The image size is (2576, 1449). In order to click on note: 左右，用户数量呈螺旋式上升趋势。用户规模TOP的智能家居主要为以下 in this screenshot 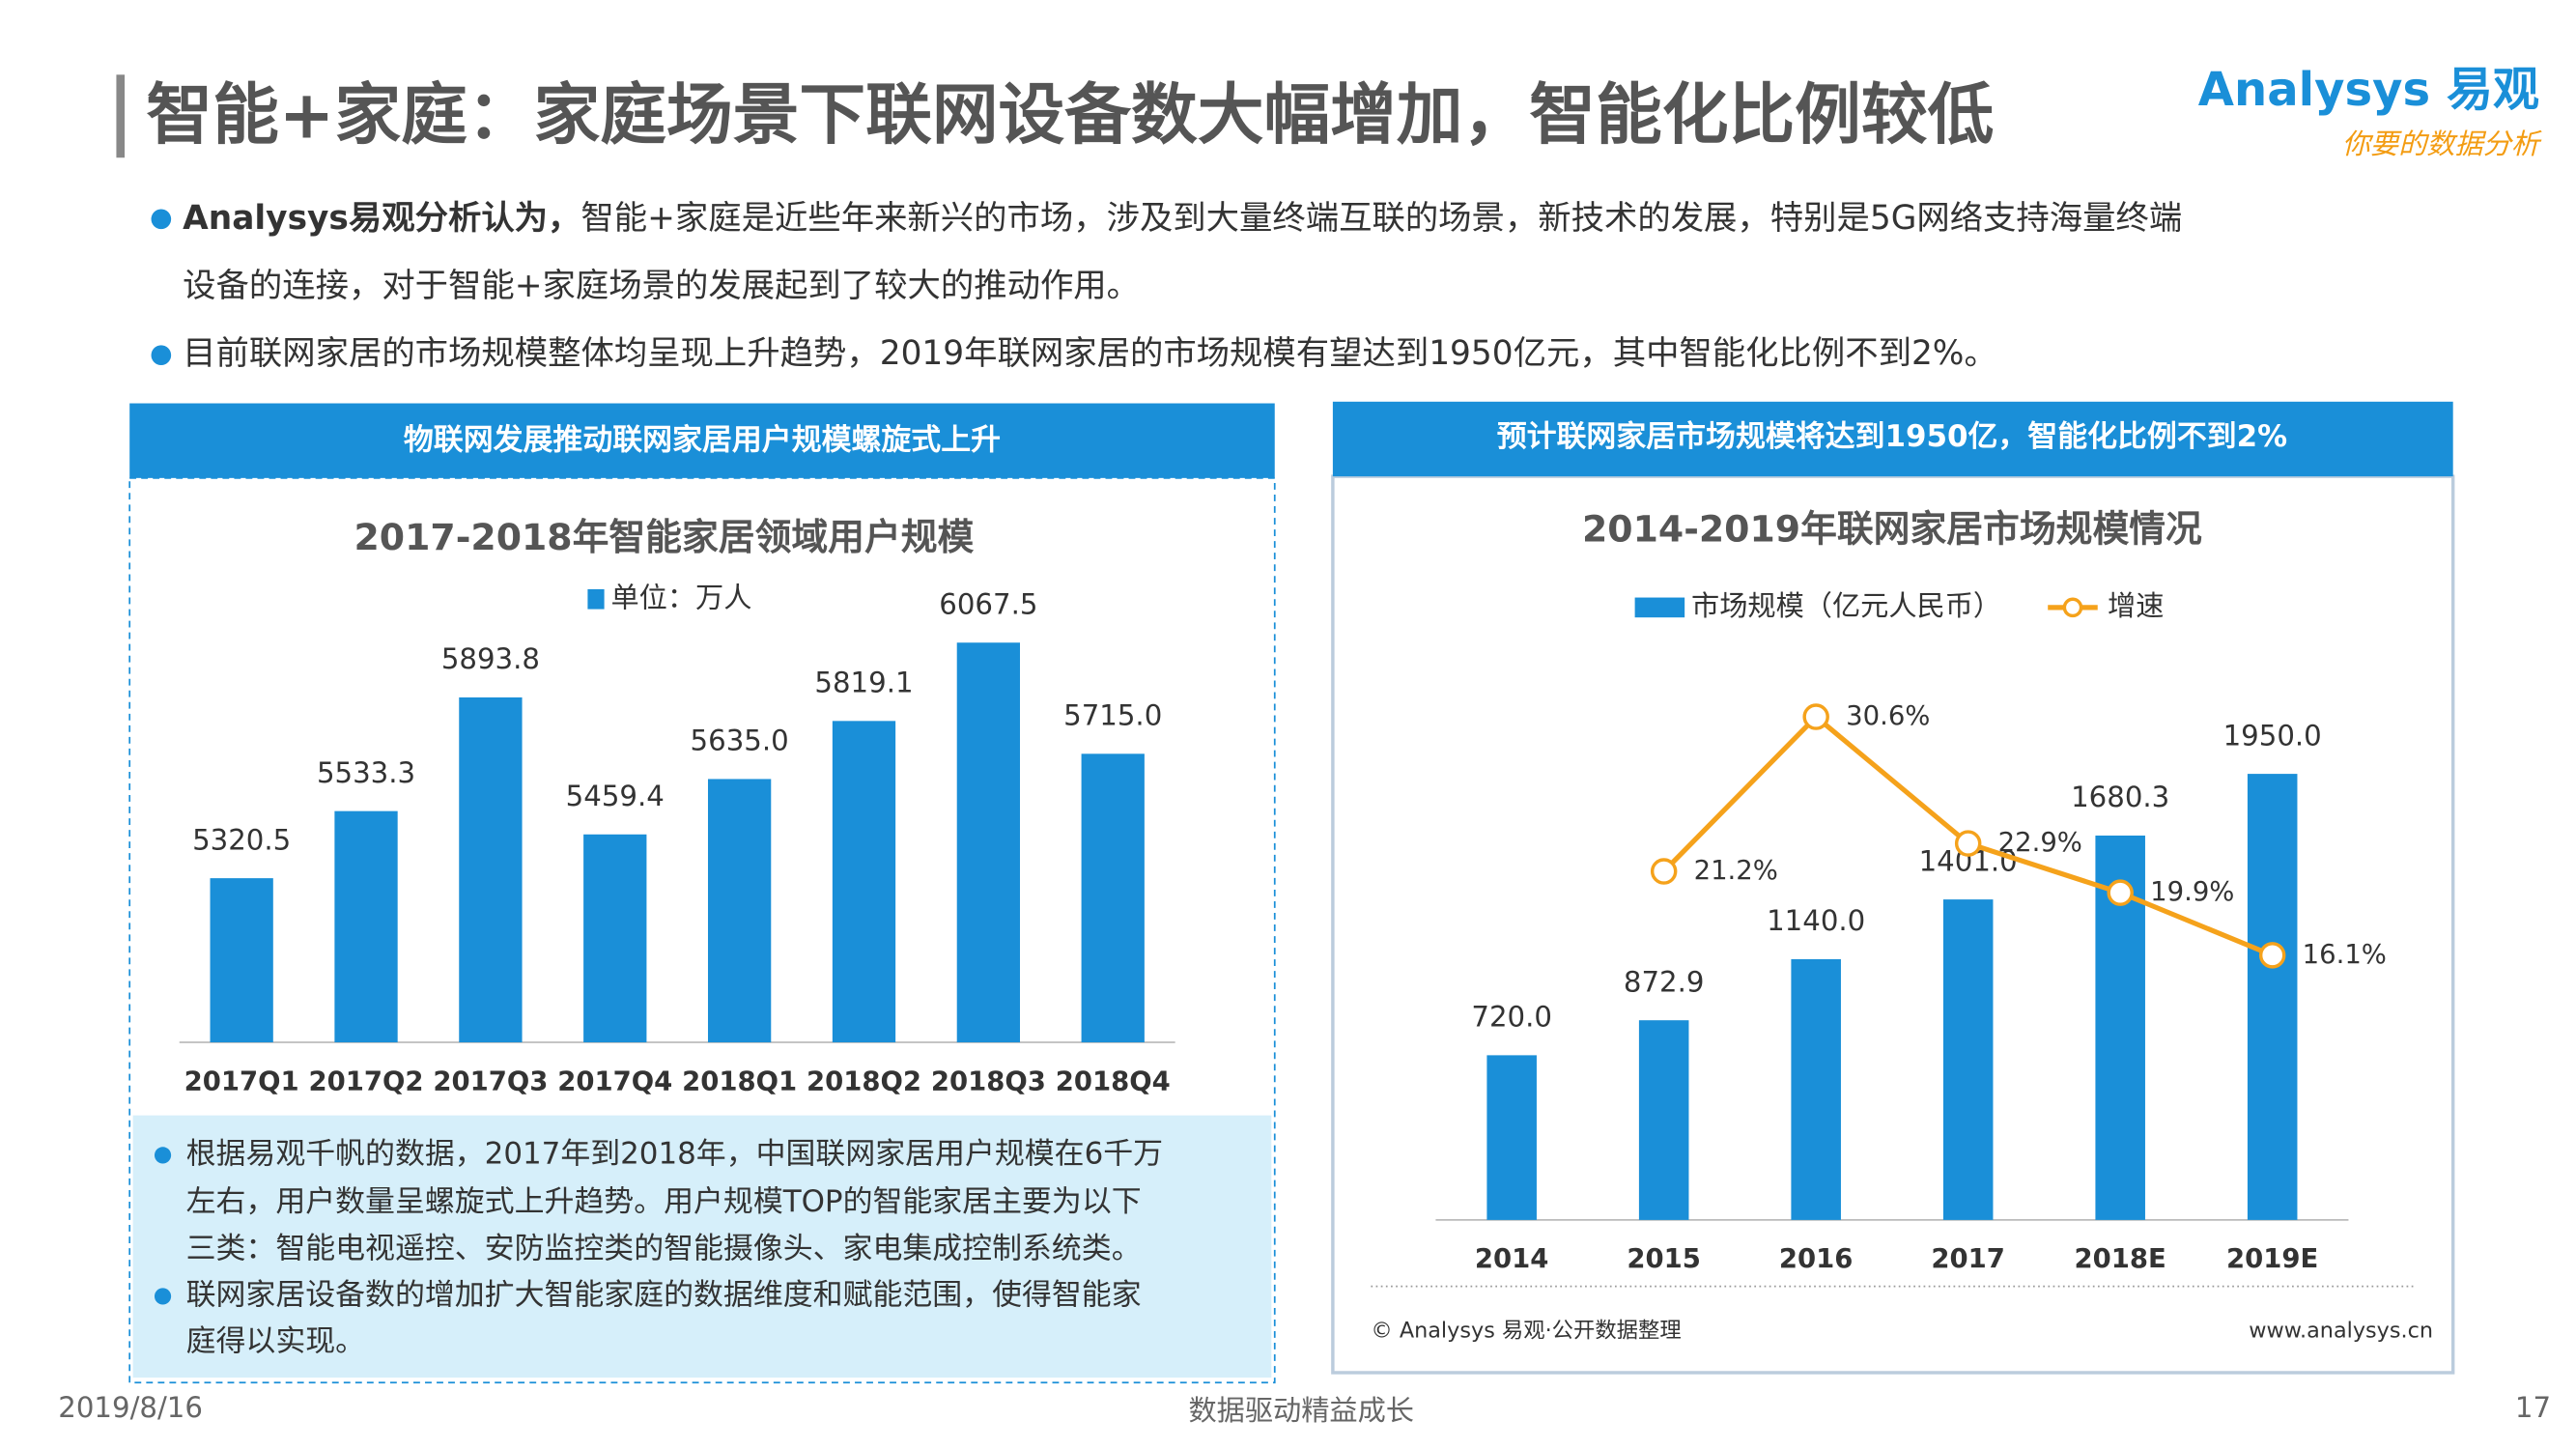, I will do `click(664, 1201)`.